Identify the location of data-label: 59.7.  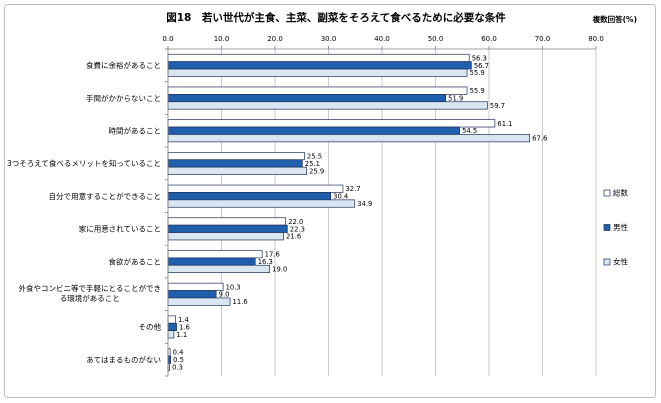
(497, 106).